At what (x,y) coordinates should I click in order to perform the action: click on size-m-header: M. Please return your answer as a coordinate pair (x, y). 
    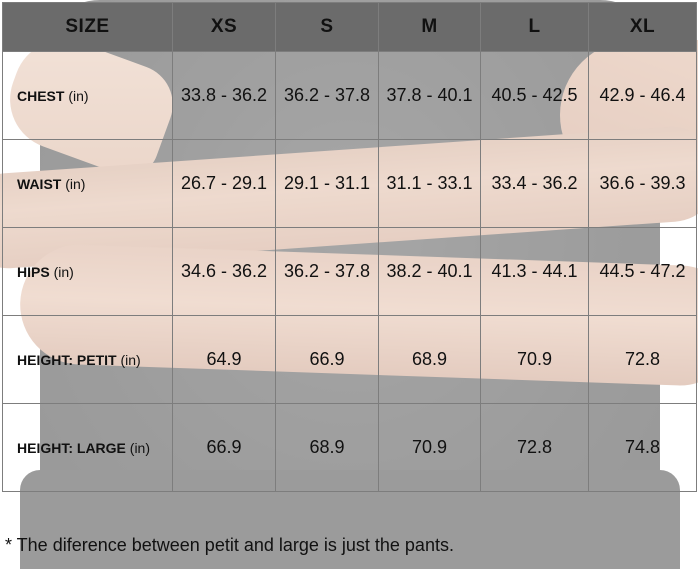
    Looking at the image, I should click on (429, 27).